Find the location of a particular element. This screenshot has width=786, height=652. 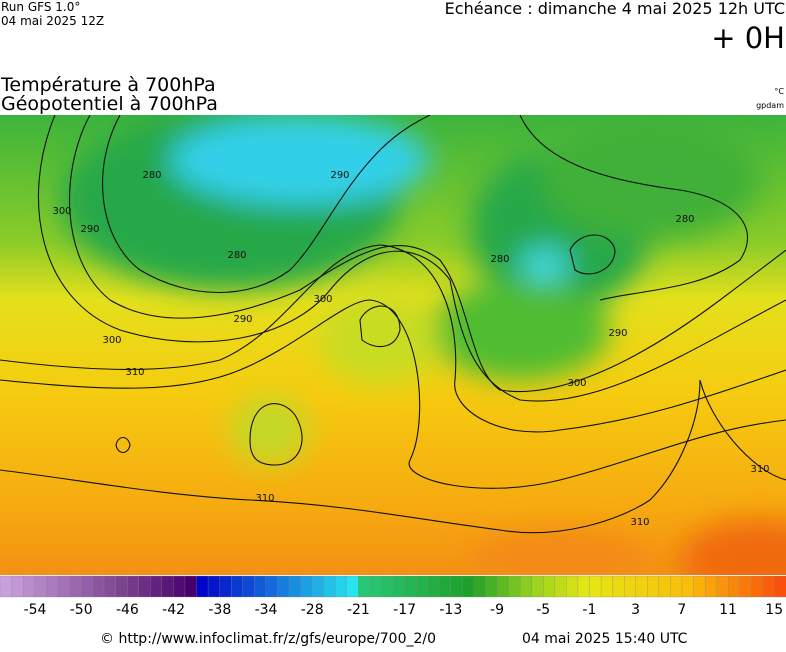

colorbar-label: -50 is located at coordinates (81, 610).